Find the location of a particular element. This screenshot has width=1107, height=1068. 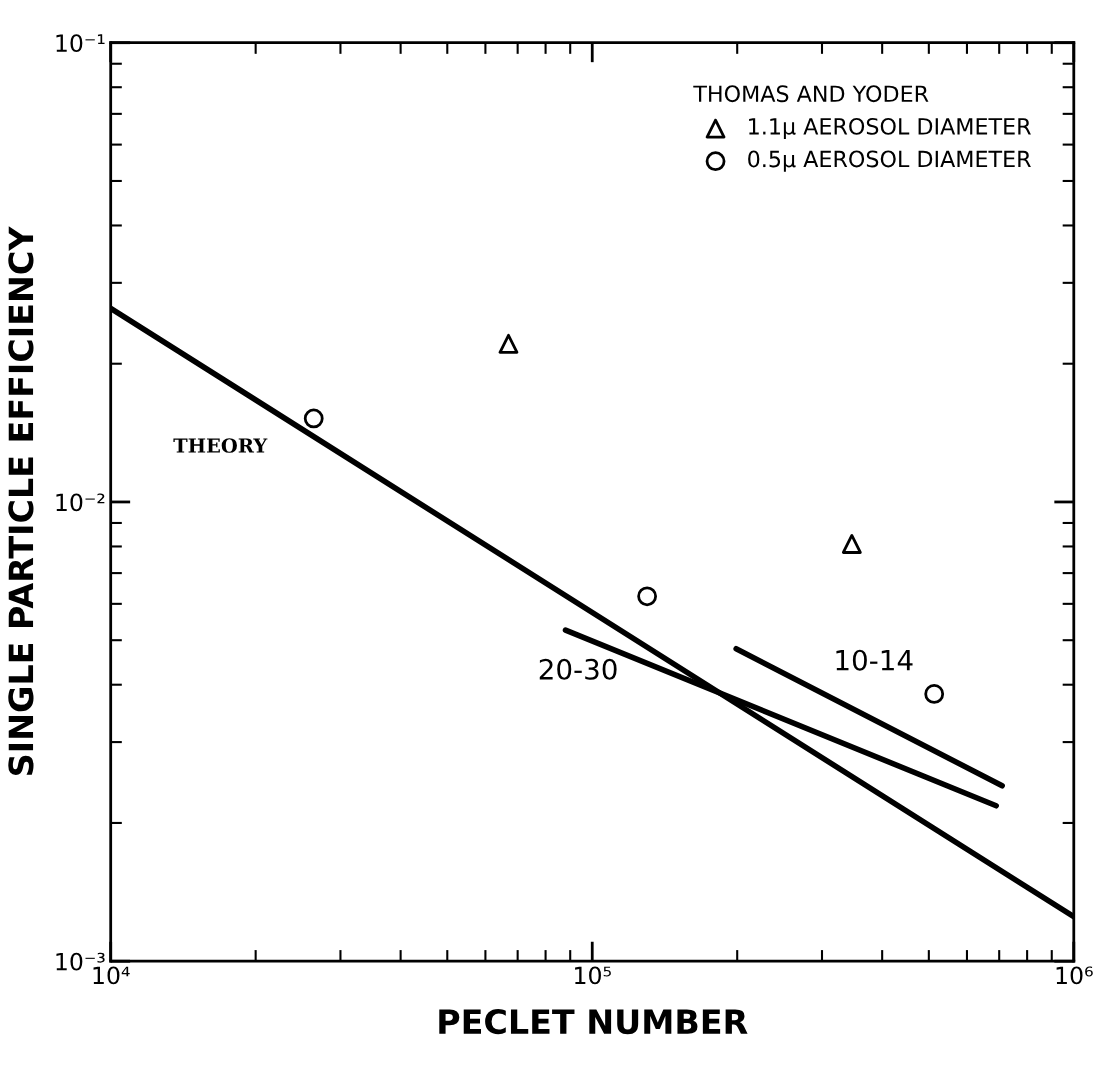

y-axis-title: SINGLE PARTICLE EFFICIENCY is located at coordinates (21, 500).